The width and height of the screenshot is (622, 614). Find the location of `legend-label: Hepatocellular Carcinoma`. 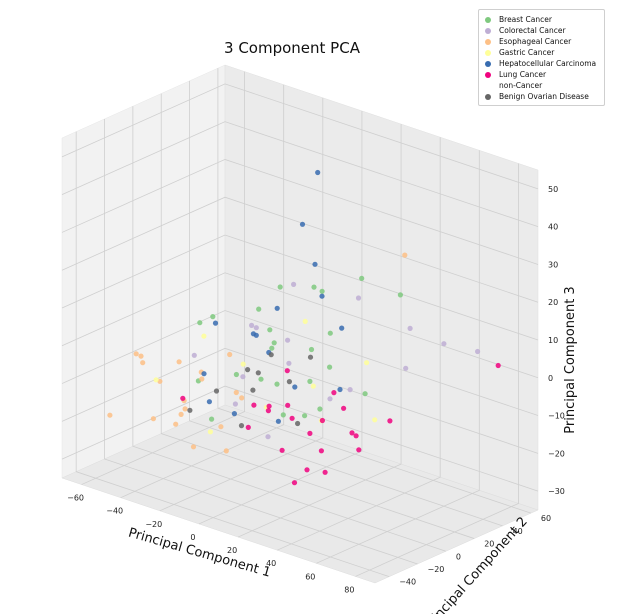

legend-label: Hepatocellular Carcinoma is located at coordinates (548, 63).